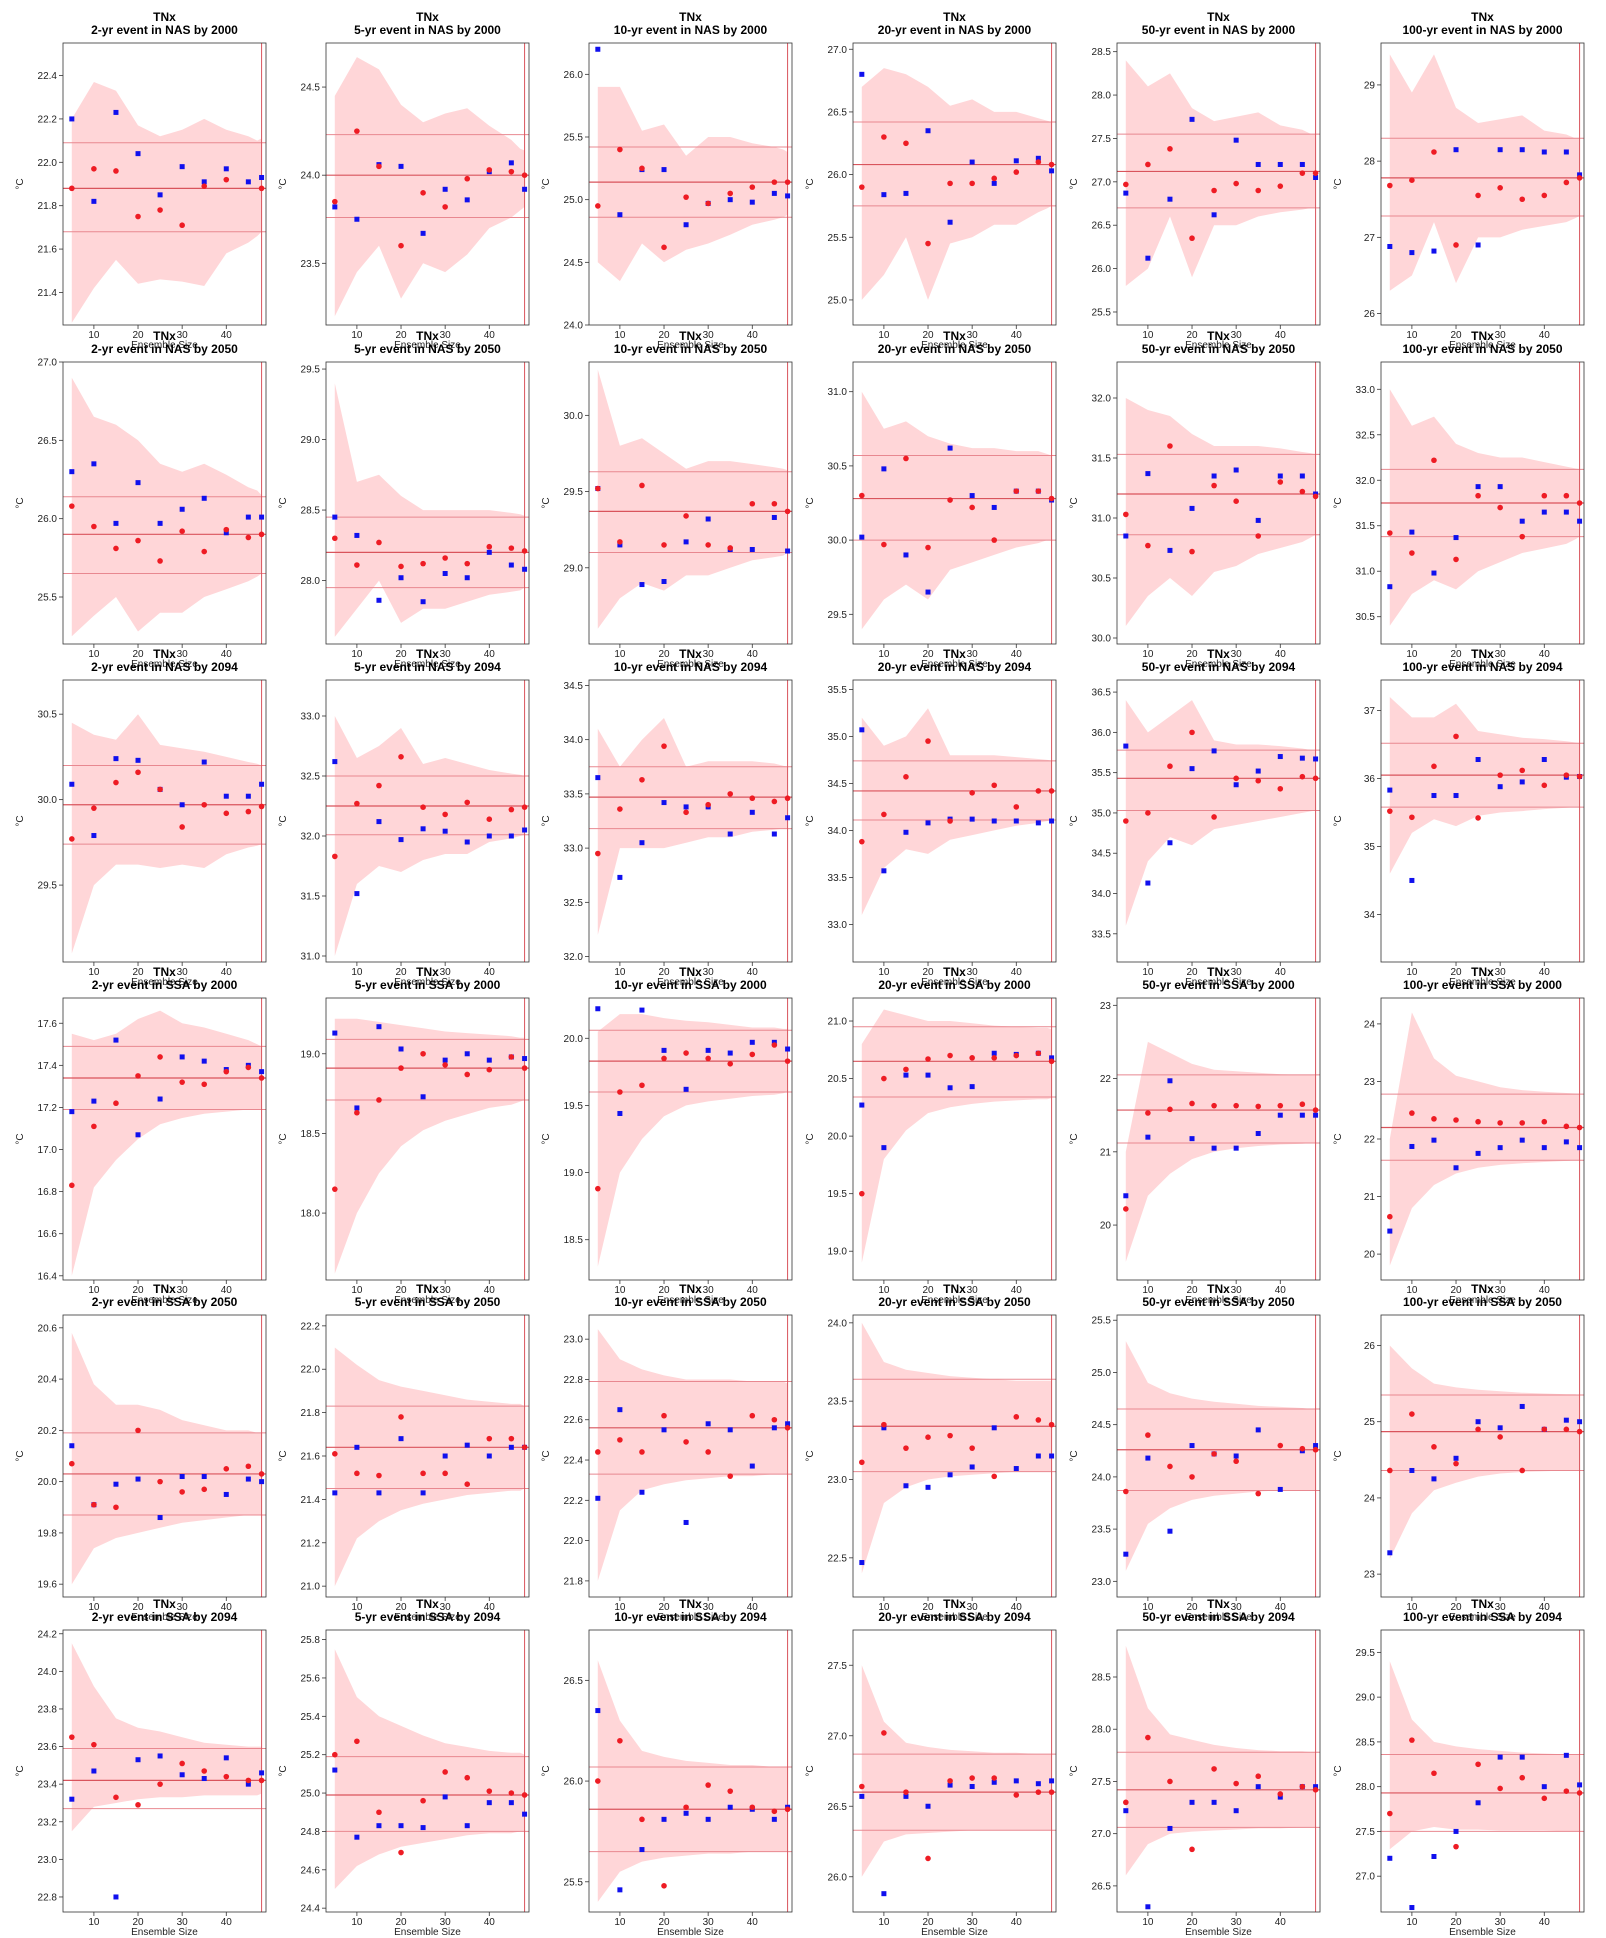 This screenshot has height=1938, width=1606. What do you see at coordinates (574, 568) in the screenshot?
I see `y-tick-label: 29.0` at bounding box center [574, 568].